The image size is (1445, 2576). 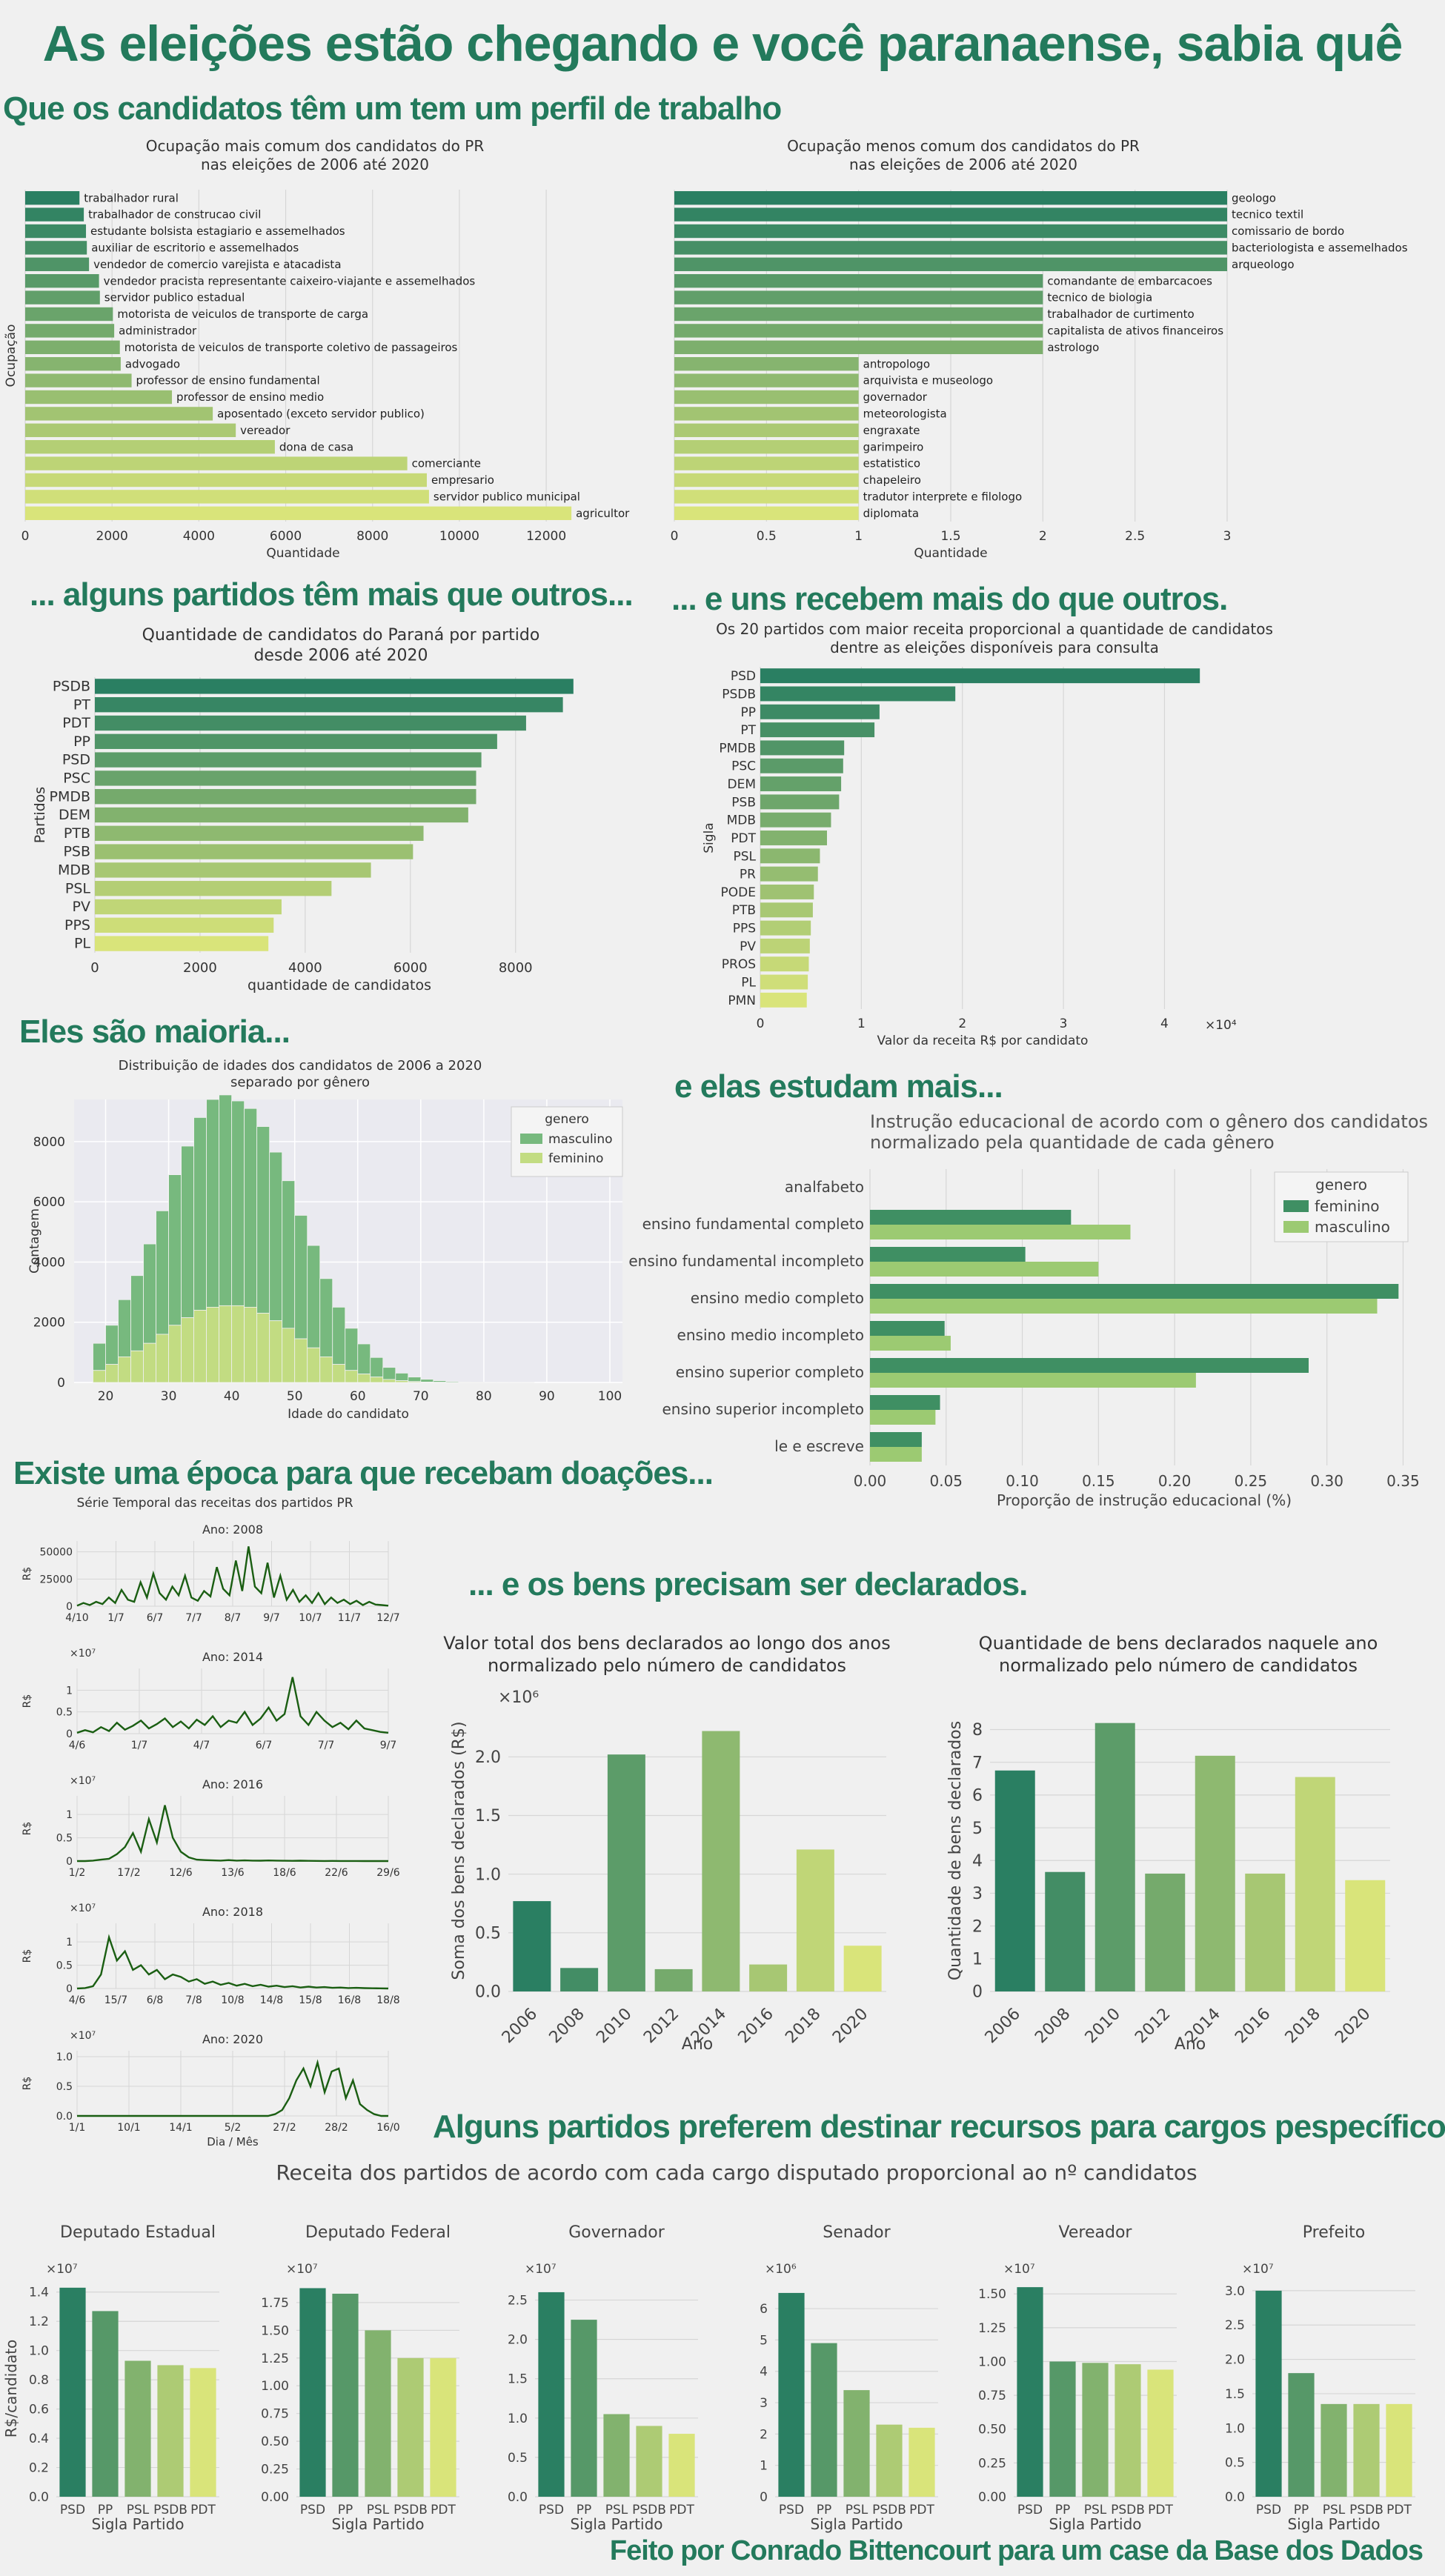 I want to click on x-tick-label: 4/6, so click(x=77, y=2000).